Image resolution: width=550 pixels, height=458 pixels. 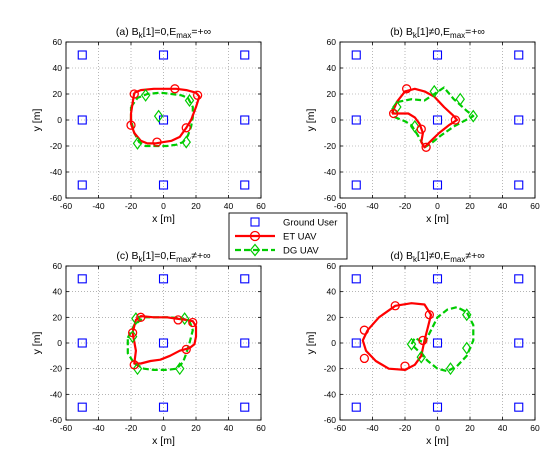 What do you see at coordinates (229, 206) in the screenshot?
I see `x-tick-label: 40` at bounding box center [229, 206].